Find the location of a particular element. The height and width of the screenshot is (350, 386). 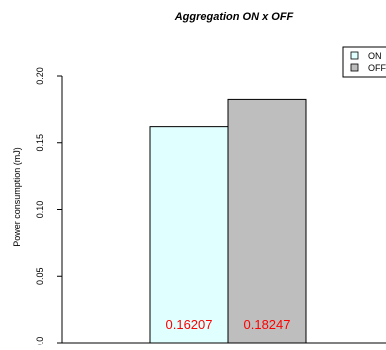

legend-box is located at coordinates (364, 62).